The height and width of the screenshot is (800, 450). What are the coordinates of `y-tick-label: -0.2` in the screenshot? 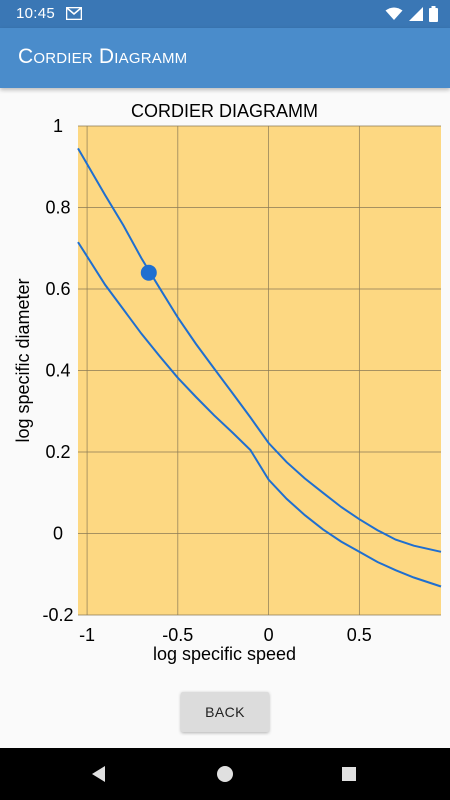 It's located at (57, 615).